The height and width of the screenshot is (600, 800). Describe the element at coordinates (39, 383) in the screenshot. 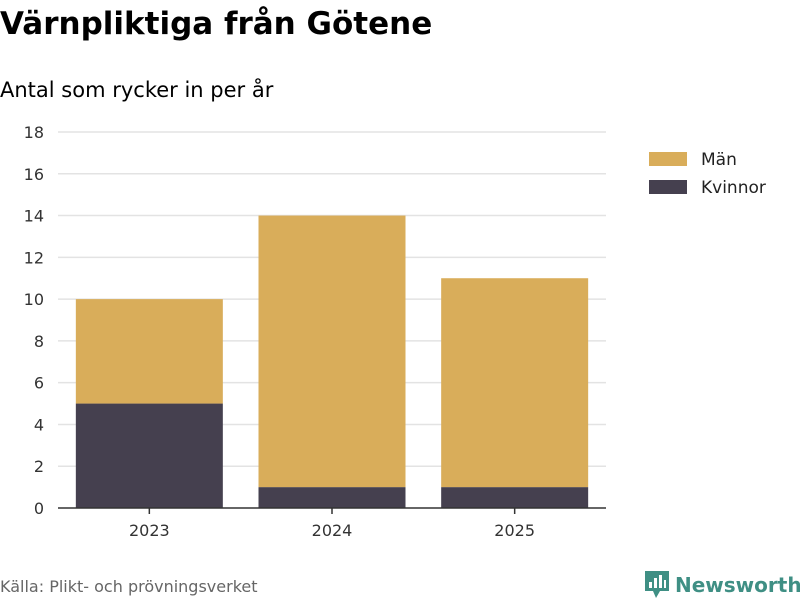

I see `y-tick-label: 6` at that location.